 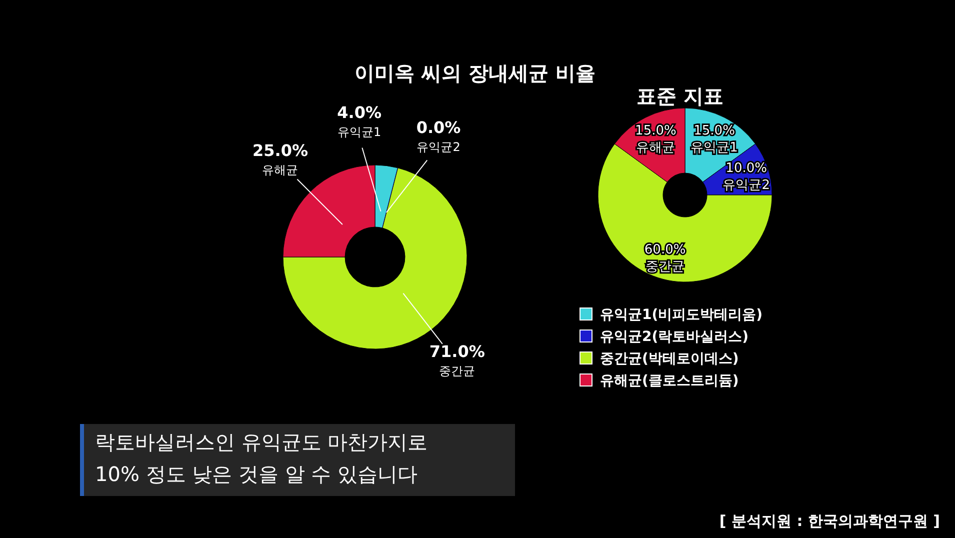 What do you see at coordinates (457, 351) in the screenshot?
I see `data-label: 71.0%` at bounding box center [457, 351].